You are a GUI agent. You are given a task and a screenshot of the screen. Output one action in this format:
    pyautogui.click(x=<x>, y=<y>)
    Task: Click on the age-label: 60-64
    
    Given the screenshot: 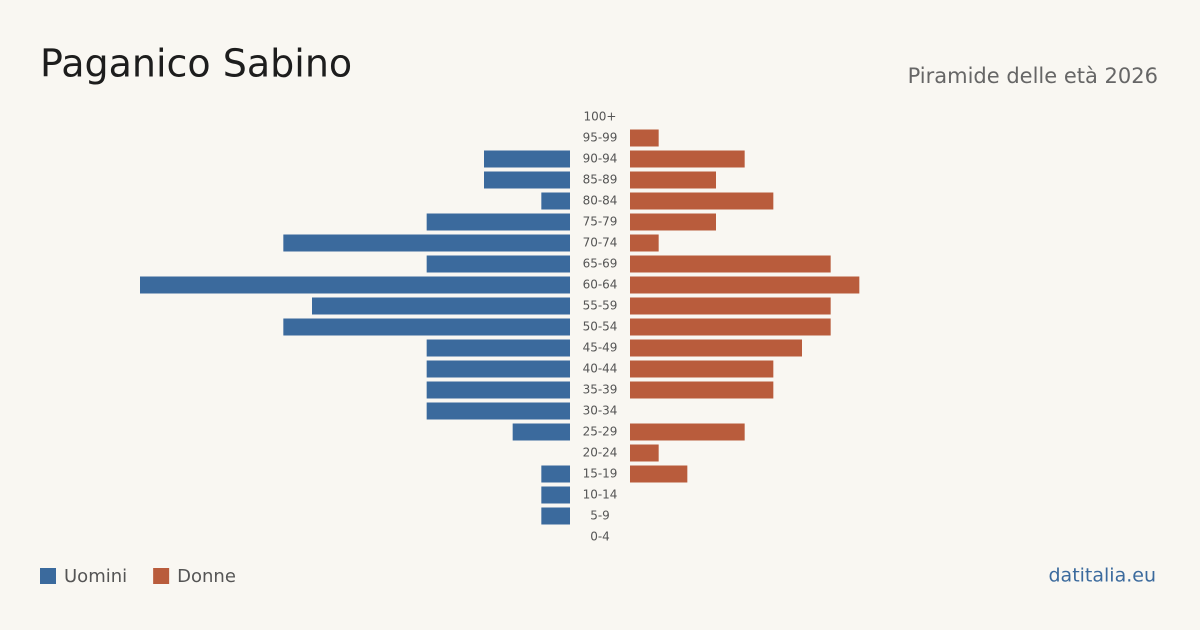 What is the action you would take?
    pyautogui.click(x=600, y=285)
    